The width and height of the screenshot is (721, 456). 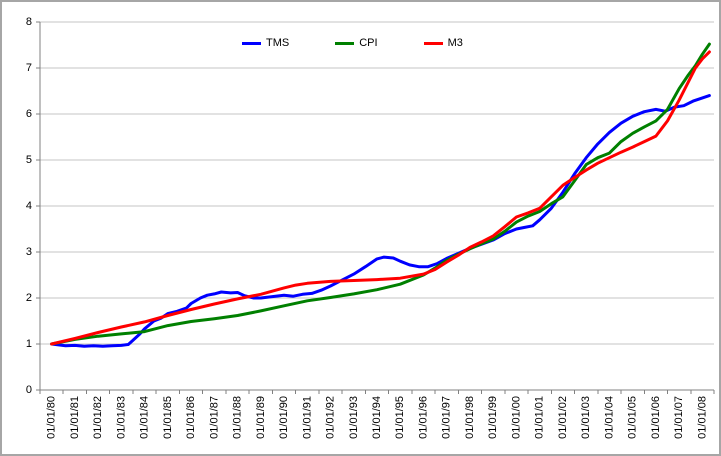 I want to click on svg-text: 8, so click(x=29, y=22).